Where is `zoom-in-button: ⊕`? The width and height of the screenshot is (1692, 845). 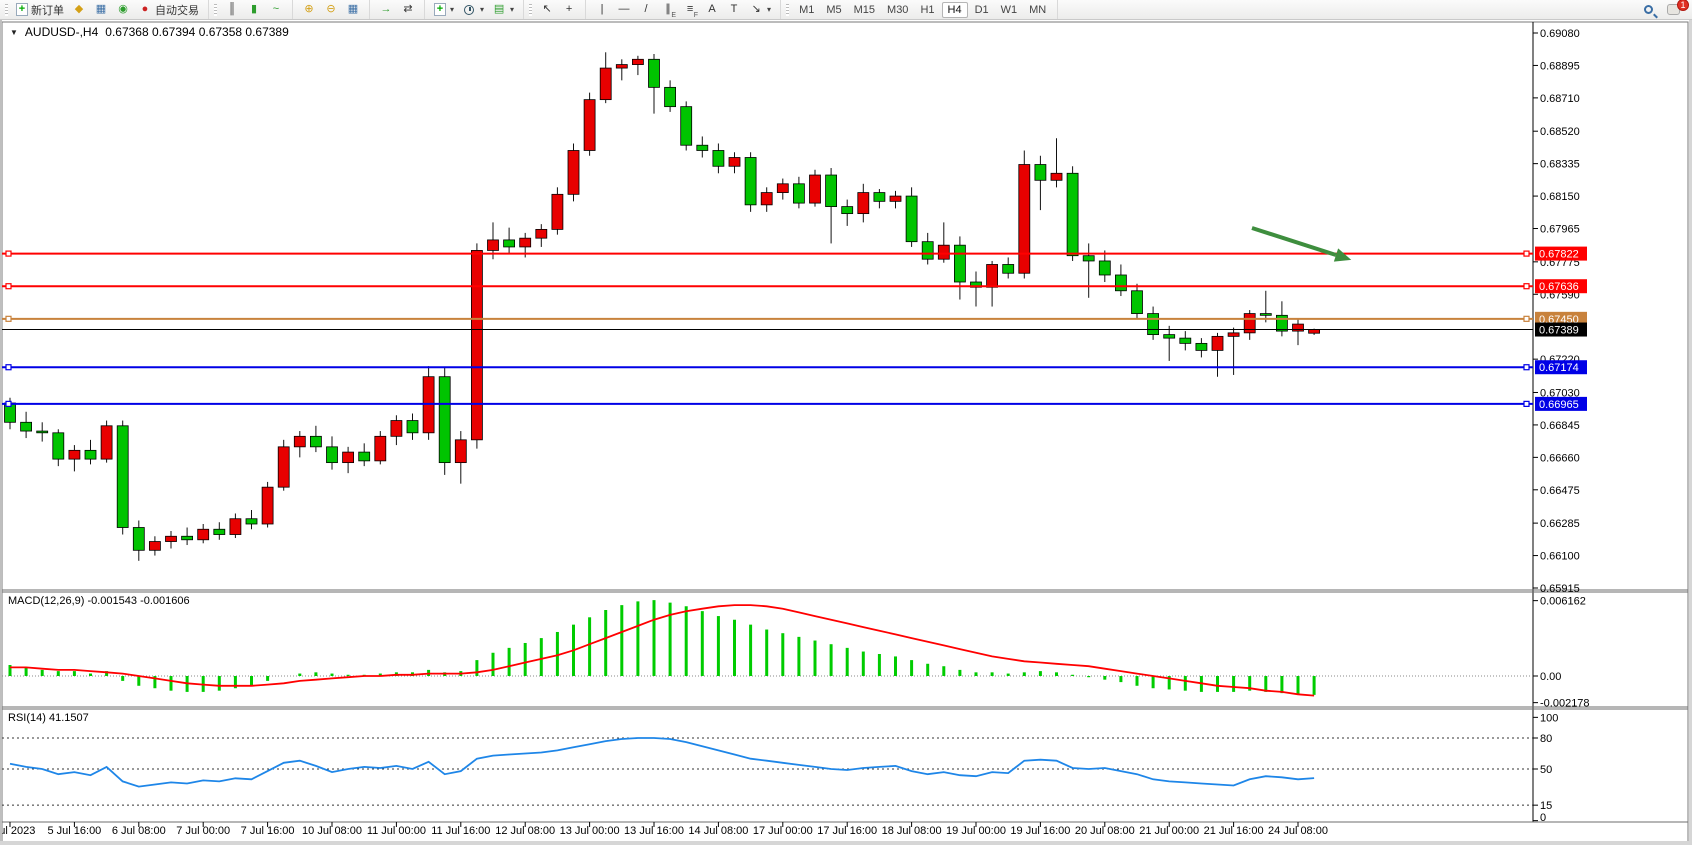 zoom-in-button: ⊕ is located at coordinates (309, 10).